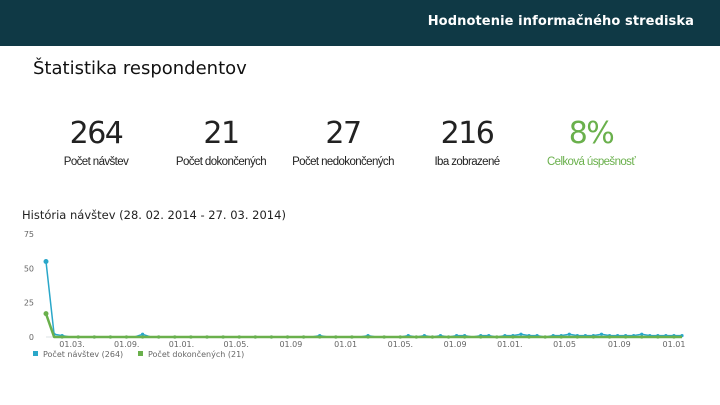 This screenshot has height=405, width=720. What do you see at coordinates (29, 268) in the screenshot?
I see `y-tick-label: 50` at bounding box center [29, 268].